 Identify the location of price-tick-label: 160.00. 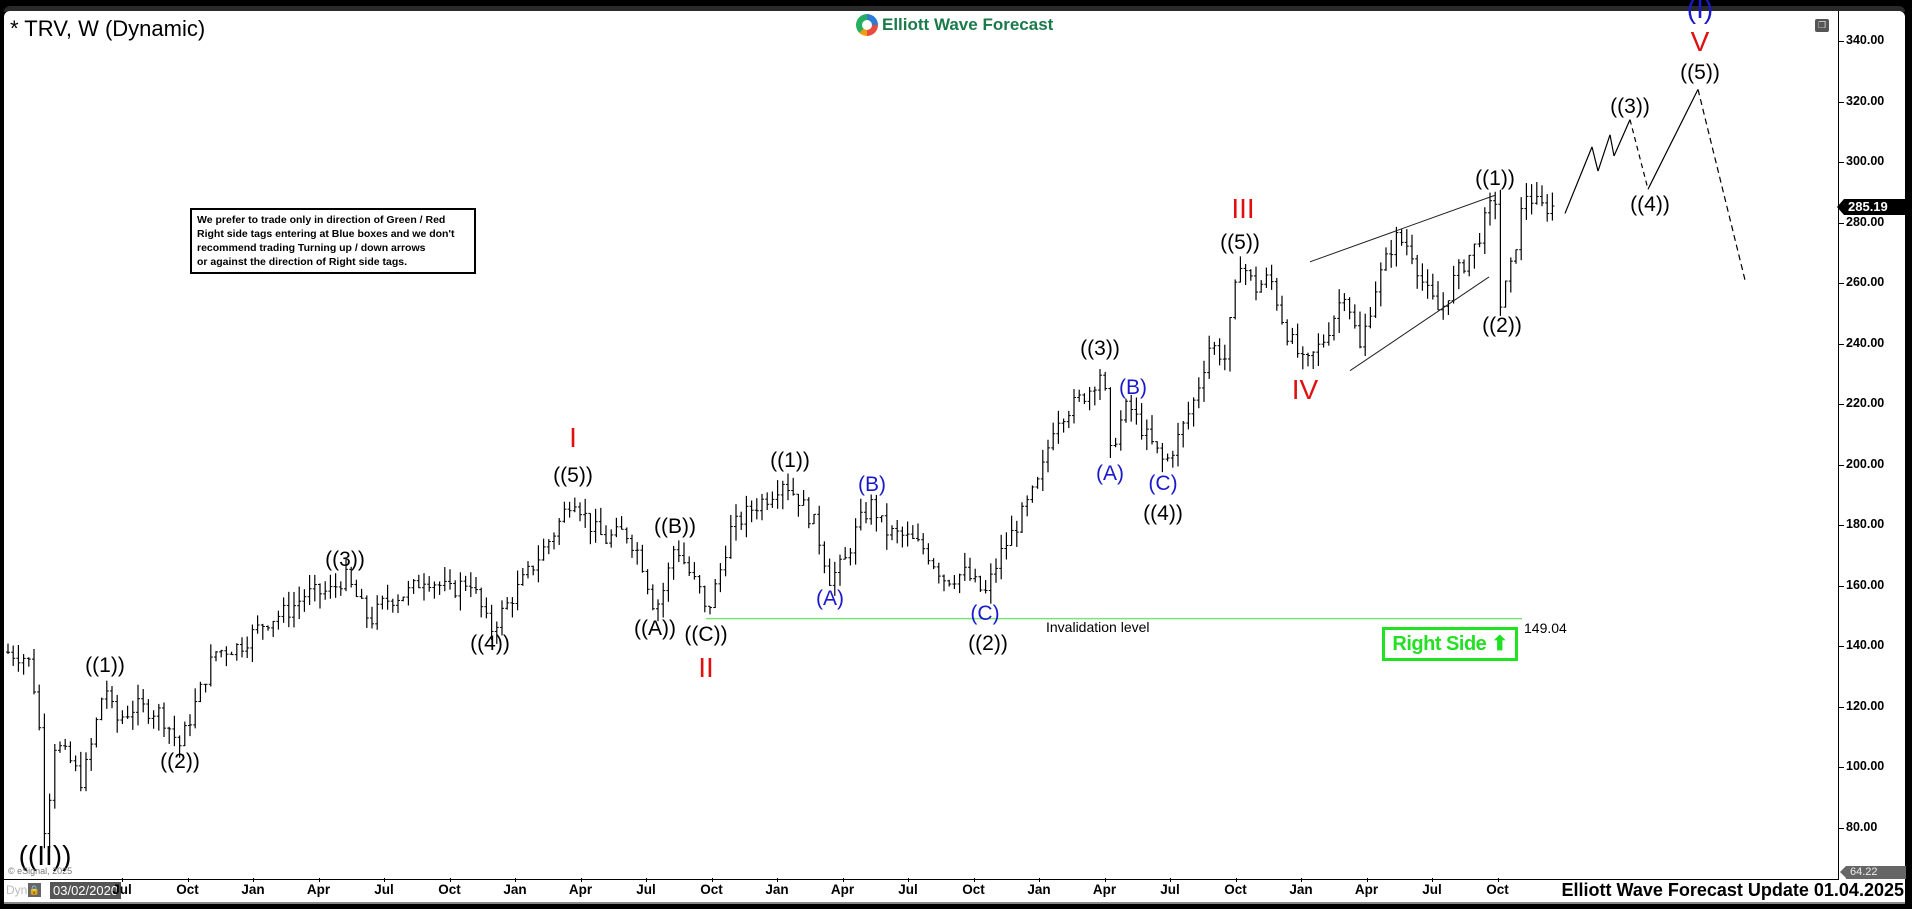
(1865, 584).